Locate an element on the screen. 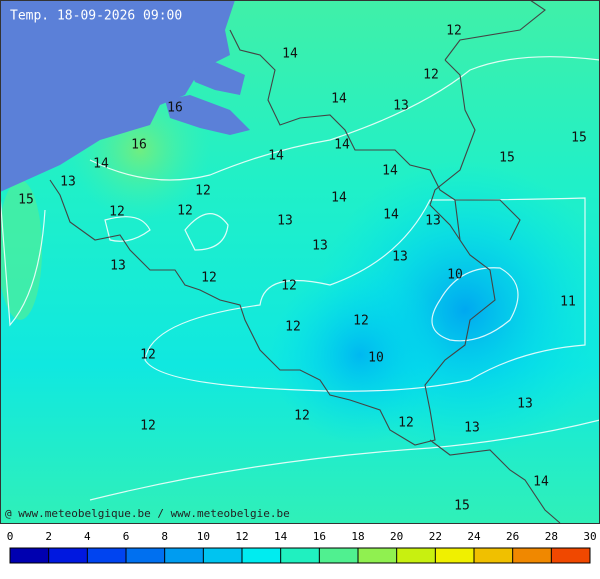 The width and height of the screenshot is (600, 579). colorbar-tick-label: 8 is located at coordinates (164, 536).